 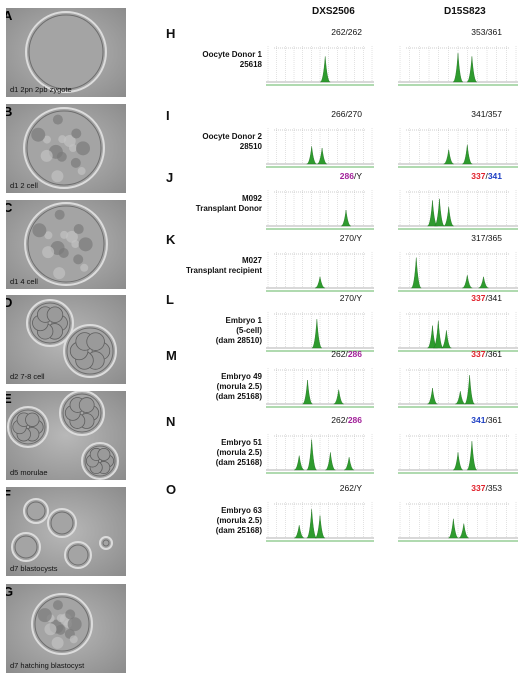 What do you see at coordinates (221, 142) in the screenshot?
I see `sample-label: Oocyte Donor 2 28510` at bounding box center [221, 142].